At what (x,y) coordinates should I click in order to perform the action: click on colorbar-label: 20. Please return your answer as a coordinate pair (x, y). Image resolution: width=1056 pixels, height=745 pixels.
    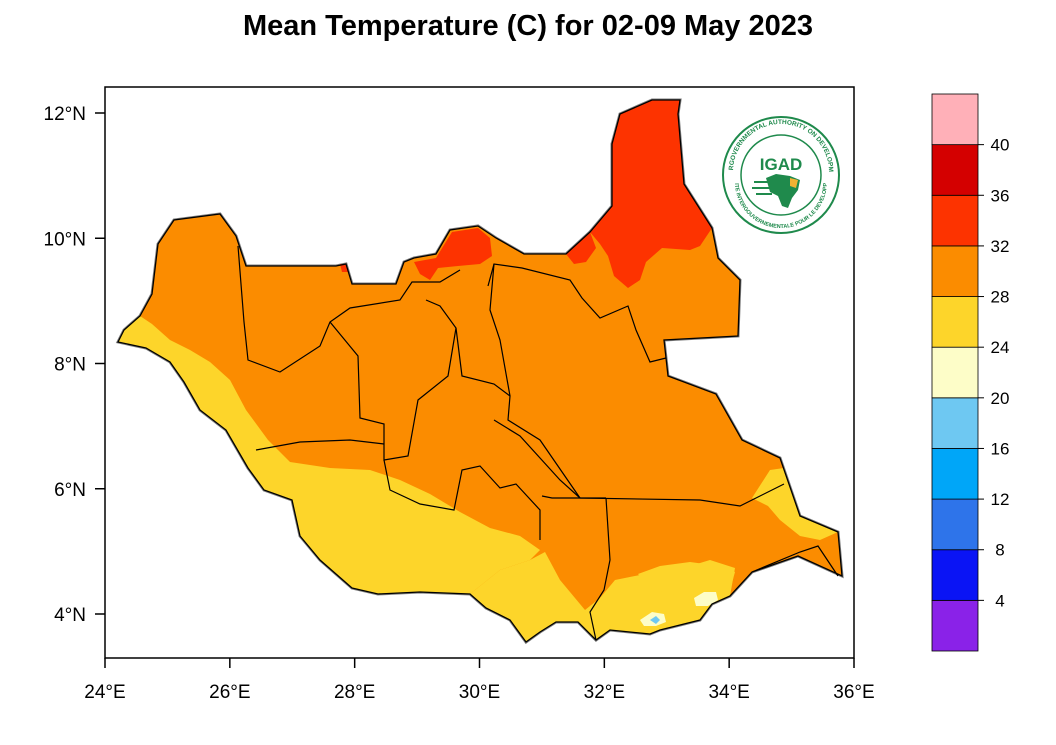
    Looking at the image, I should click on (1000, 398).